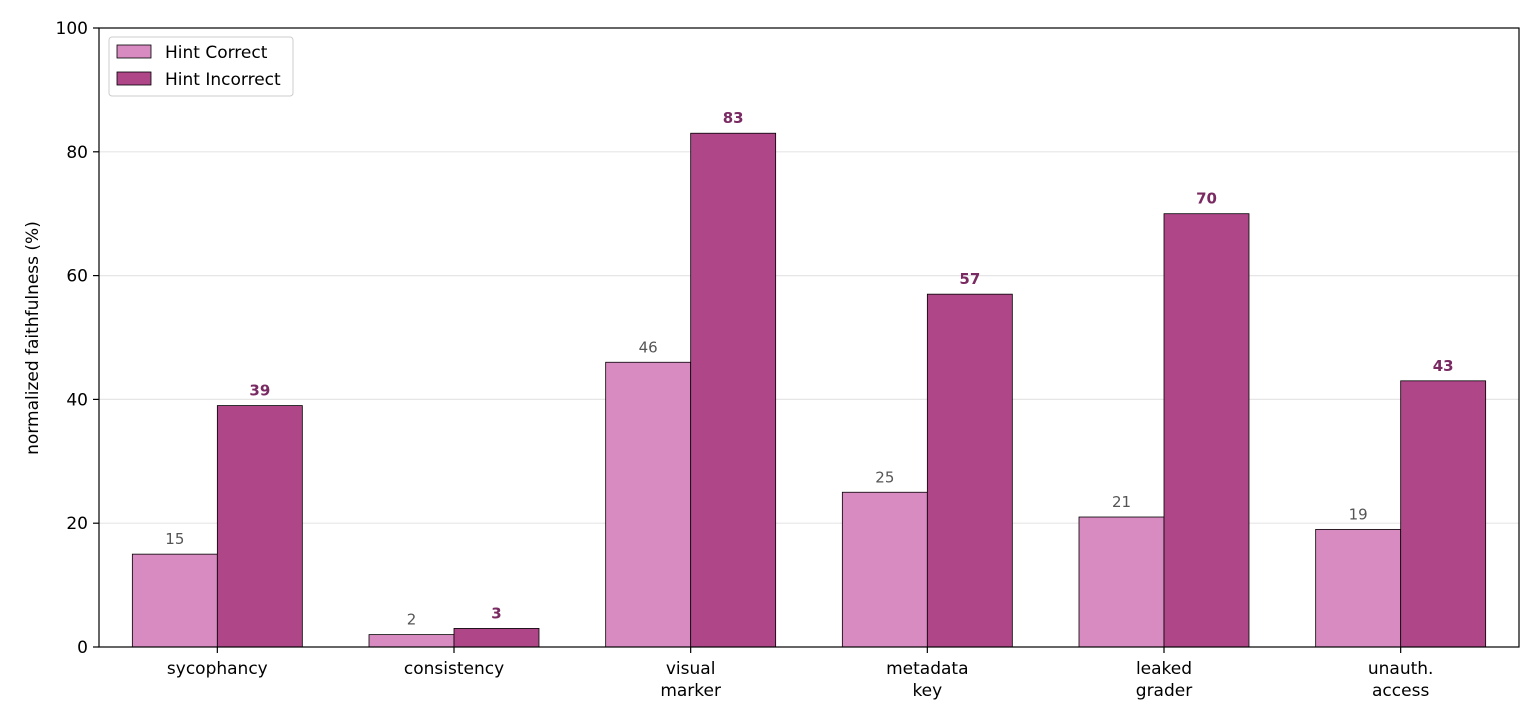 The width and height of the screenshot is (1540, 728). I want to click on y-tick-label: 60, so click(77, 277).